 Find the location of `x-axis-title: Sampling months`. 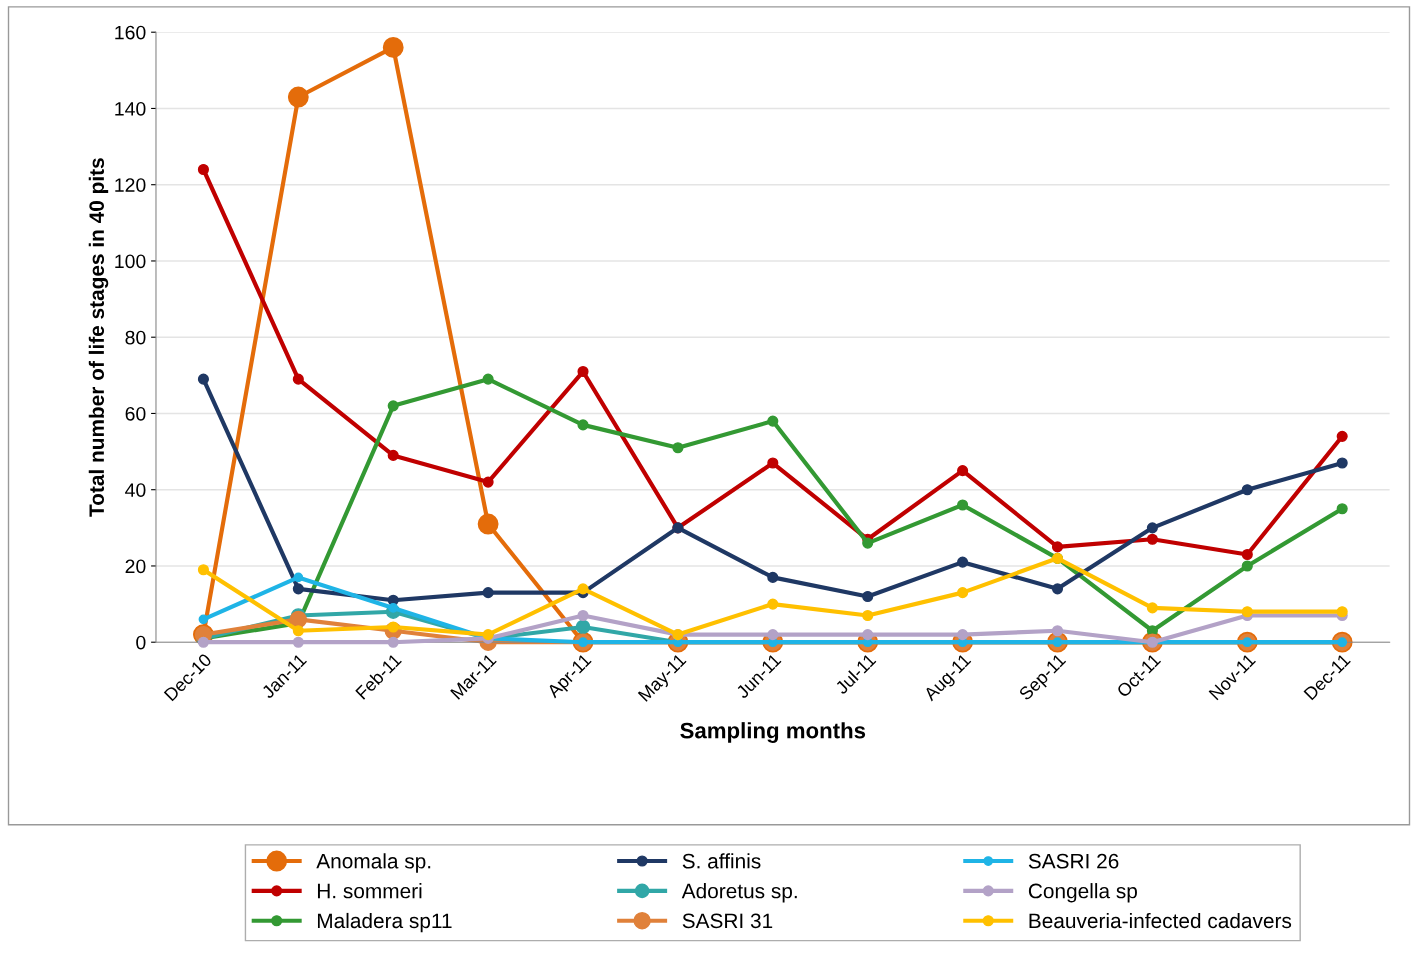

x-axis-title: Sampling months is located at coordinates (773, 732).